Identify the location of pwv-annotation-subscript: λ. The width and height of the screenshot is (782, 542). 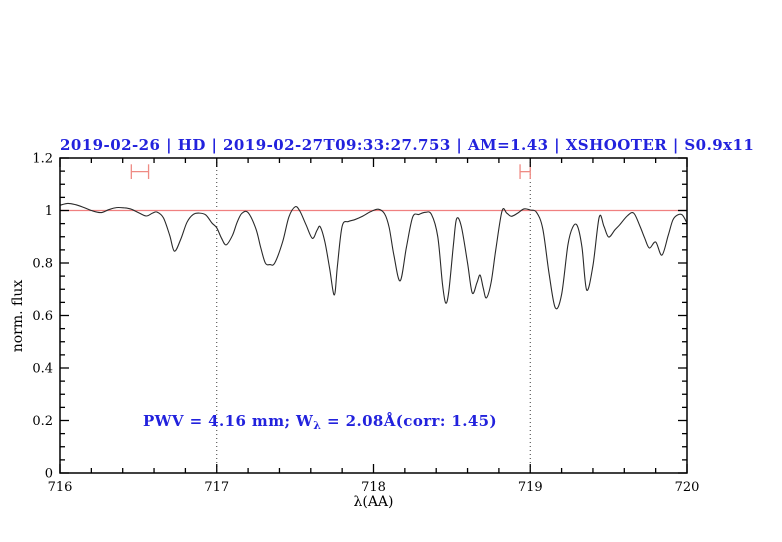
(317, 425).